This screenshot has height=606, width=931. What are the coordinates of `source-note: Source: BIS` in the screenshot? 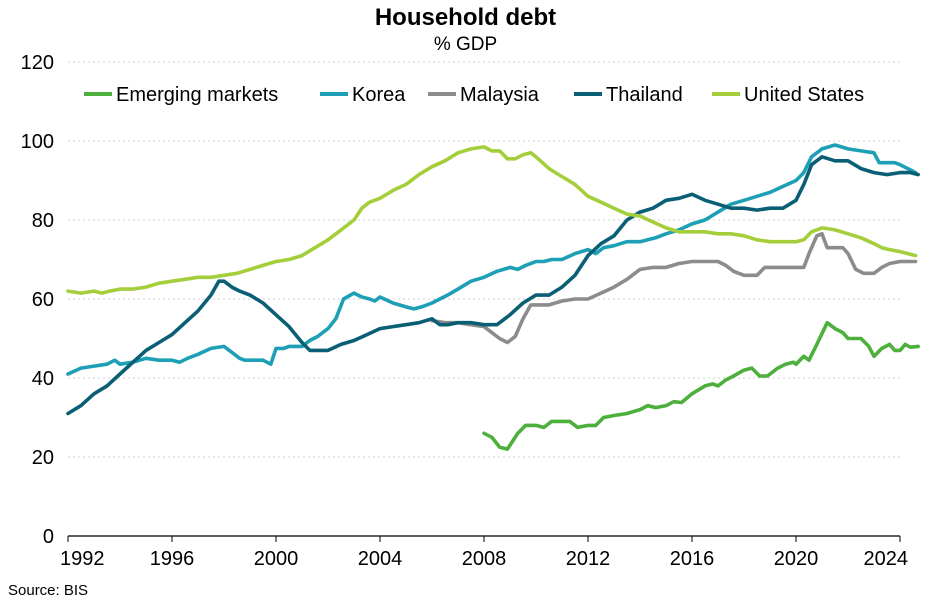 It's located at (48, 590).